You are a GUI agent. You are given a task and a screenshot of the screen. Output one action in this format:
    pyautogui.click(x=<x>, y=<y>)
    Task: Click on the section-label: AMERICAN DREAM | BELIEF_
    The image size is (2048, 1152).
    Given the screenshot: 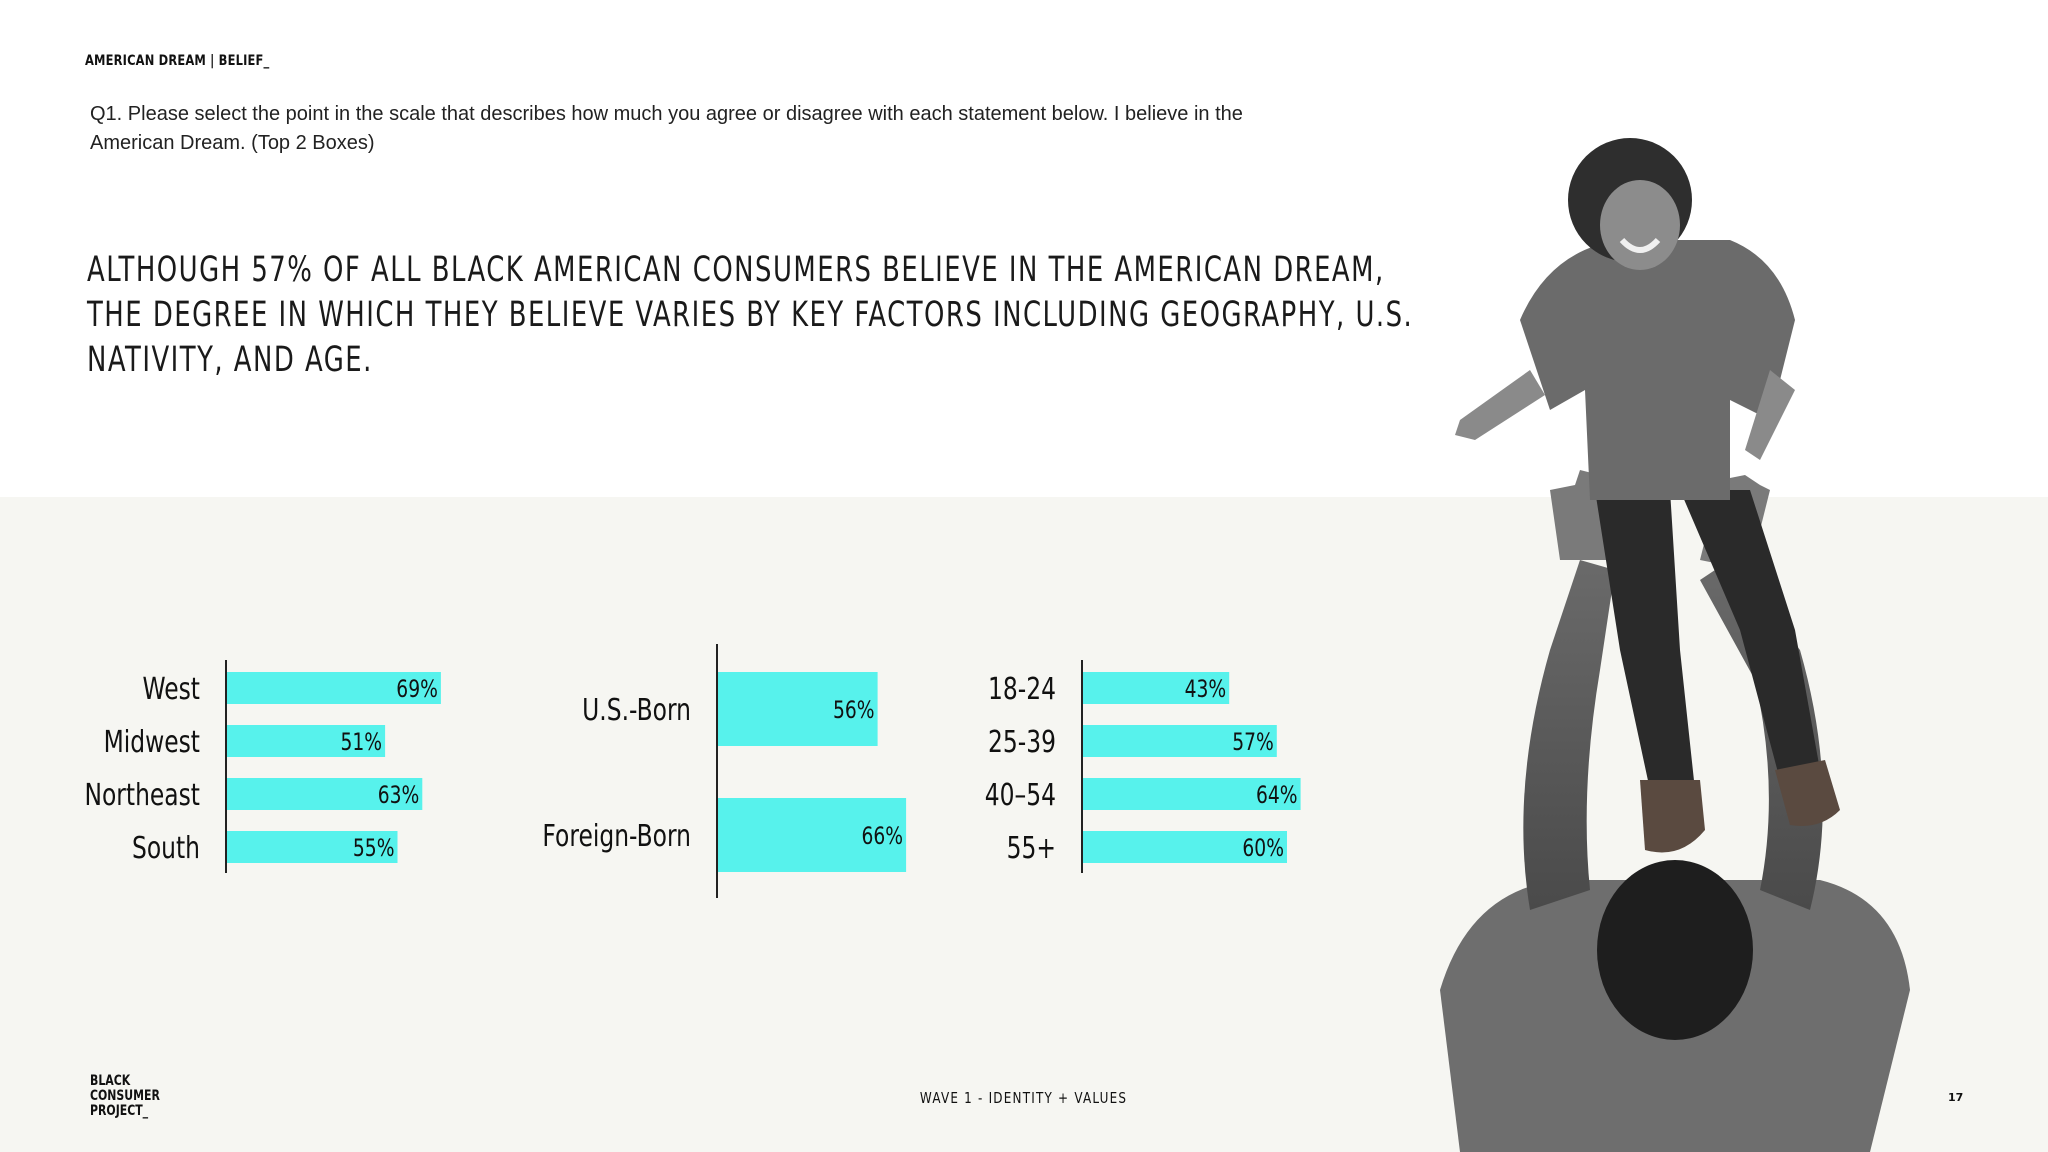 What is the action you would take?
    pyautogui.click(x=177, y=61)
    